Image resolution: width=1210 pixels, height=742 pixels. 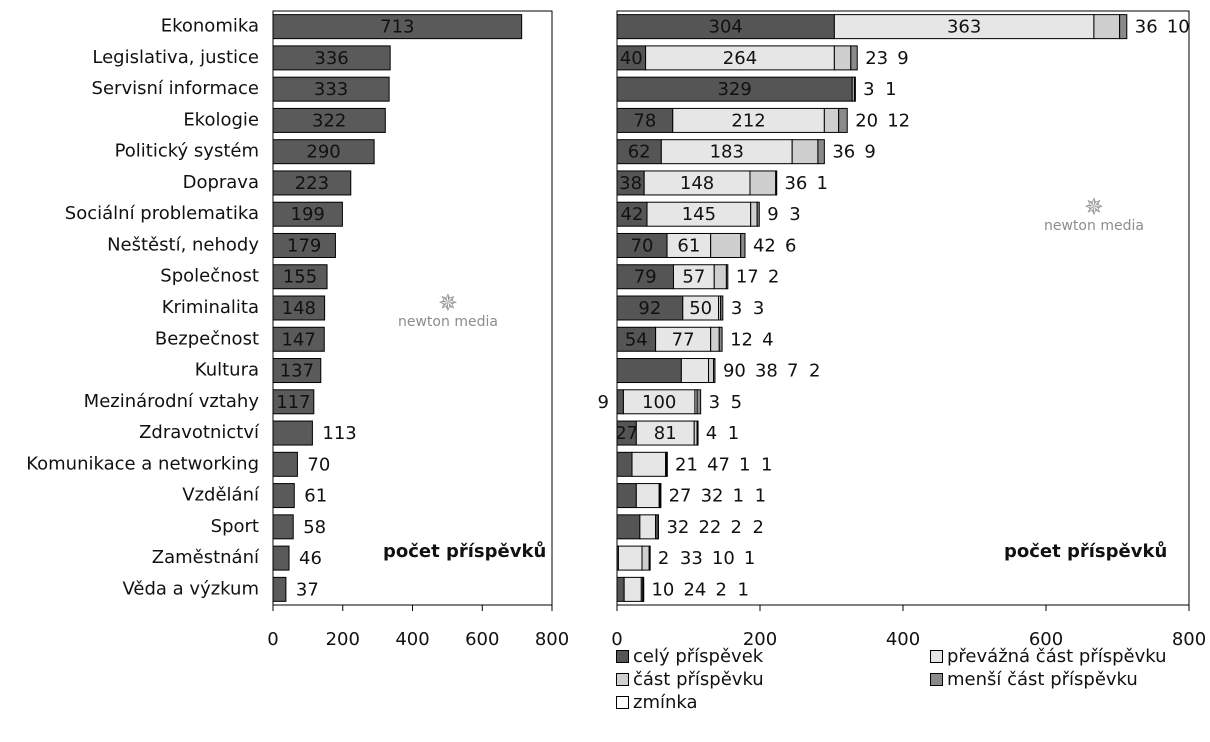 What do you see at coordinates (936, 656) in the screenshot?
I see `legend-swatch-major` at bounding box center [936, 656].